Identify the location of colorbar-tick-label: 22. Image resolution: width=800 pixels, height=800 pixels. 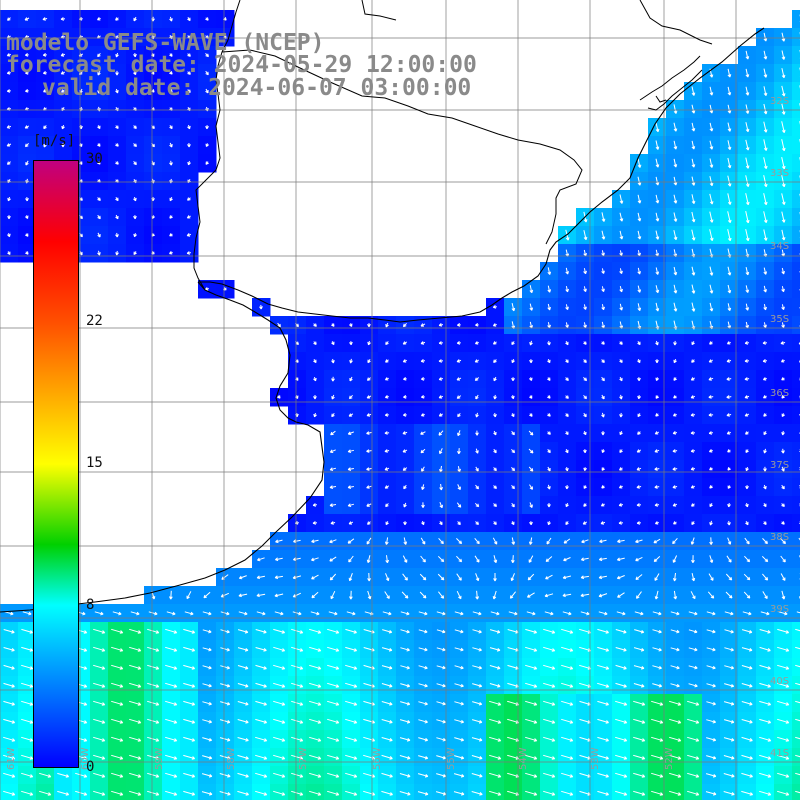
(94, 321).